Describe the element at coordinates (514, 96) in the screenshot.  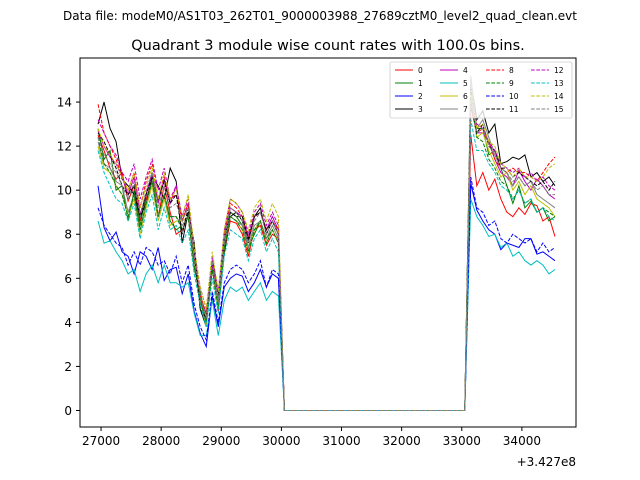
I see `legend-label-10: 10` at that location.